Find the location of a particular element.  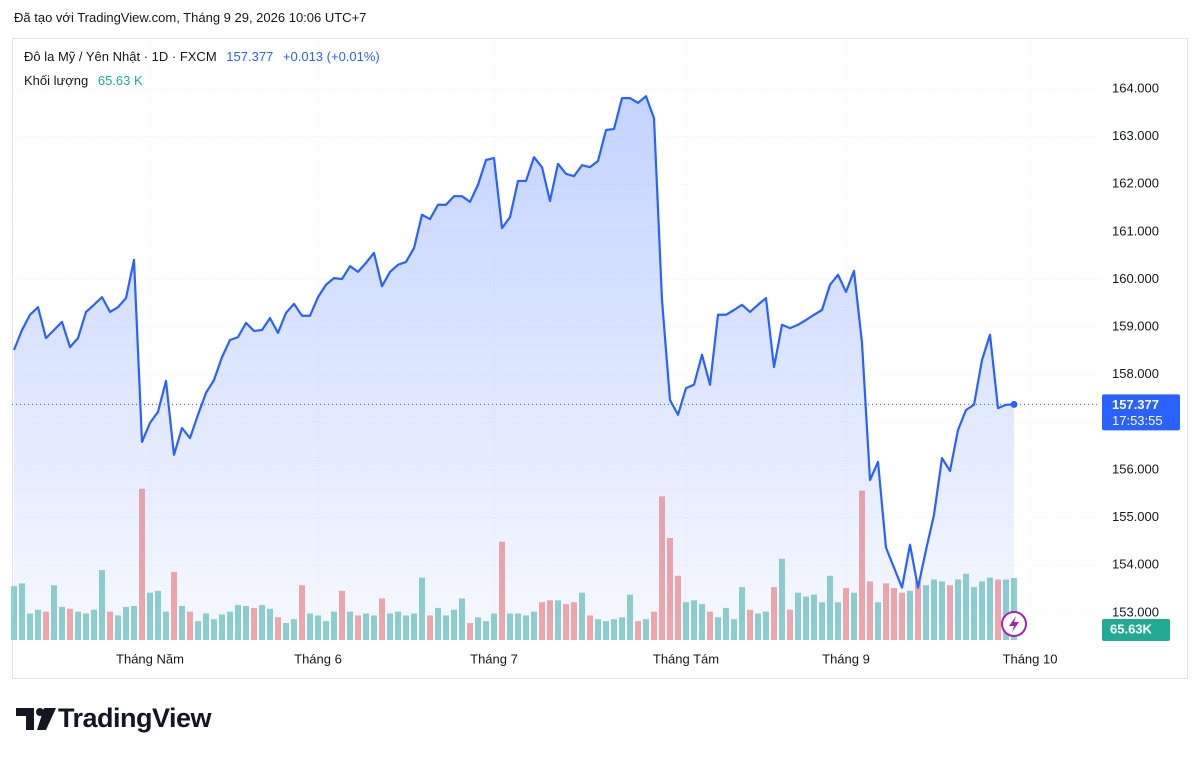

y-tick-label: 158.000 is located at coordinates (1135, 373).